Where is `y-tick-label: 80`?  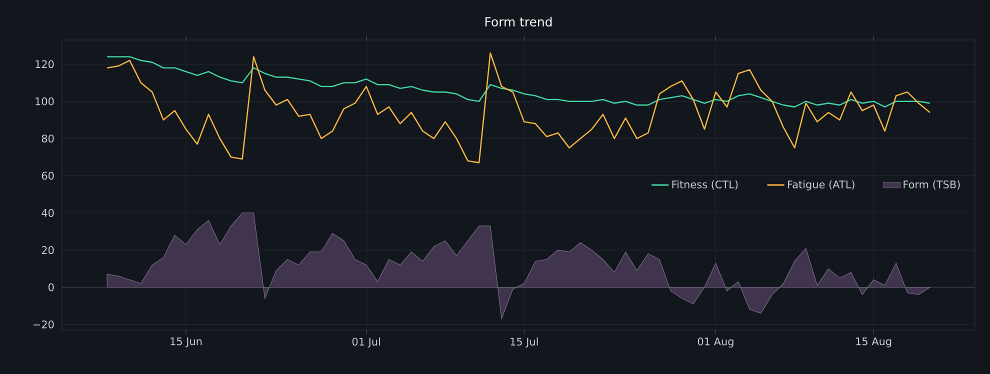 y-tick-label: 80 is located at coordinates (48, 138).